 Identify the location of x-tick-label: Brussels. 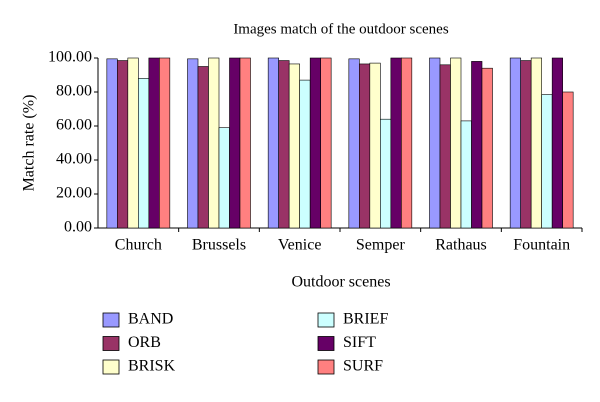
(219, 245).